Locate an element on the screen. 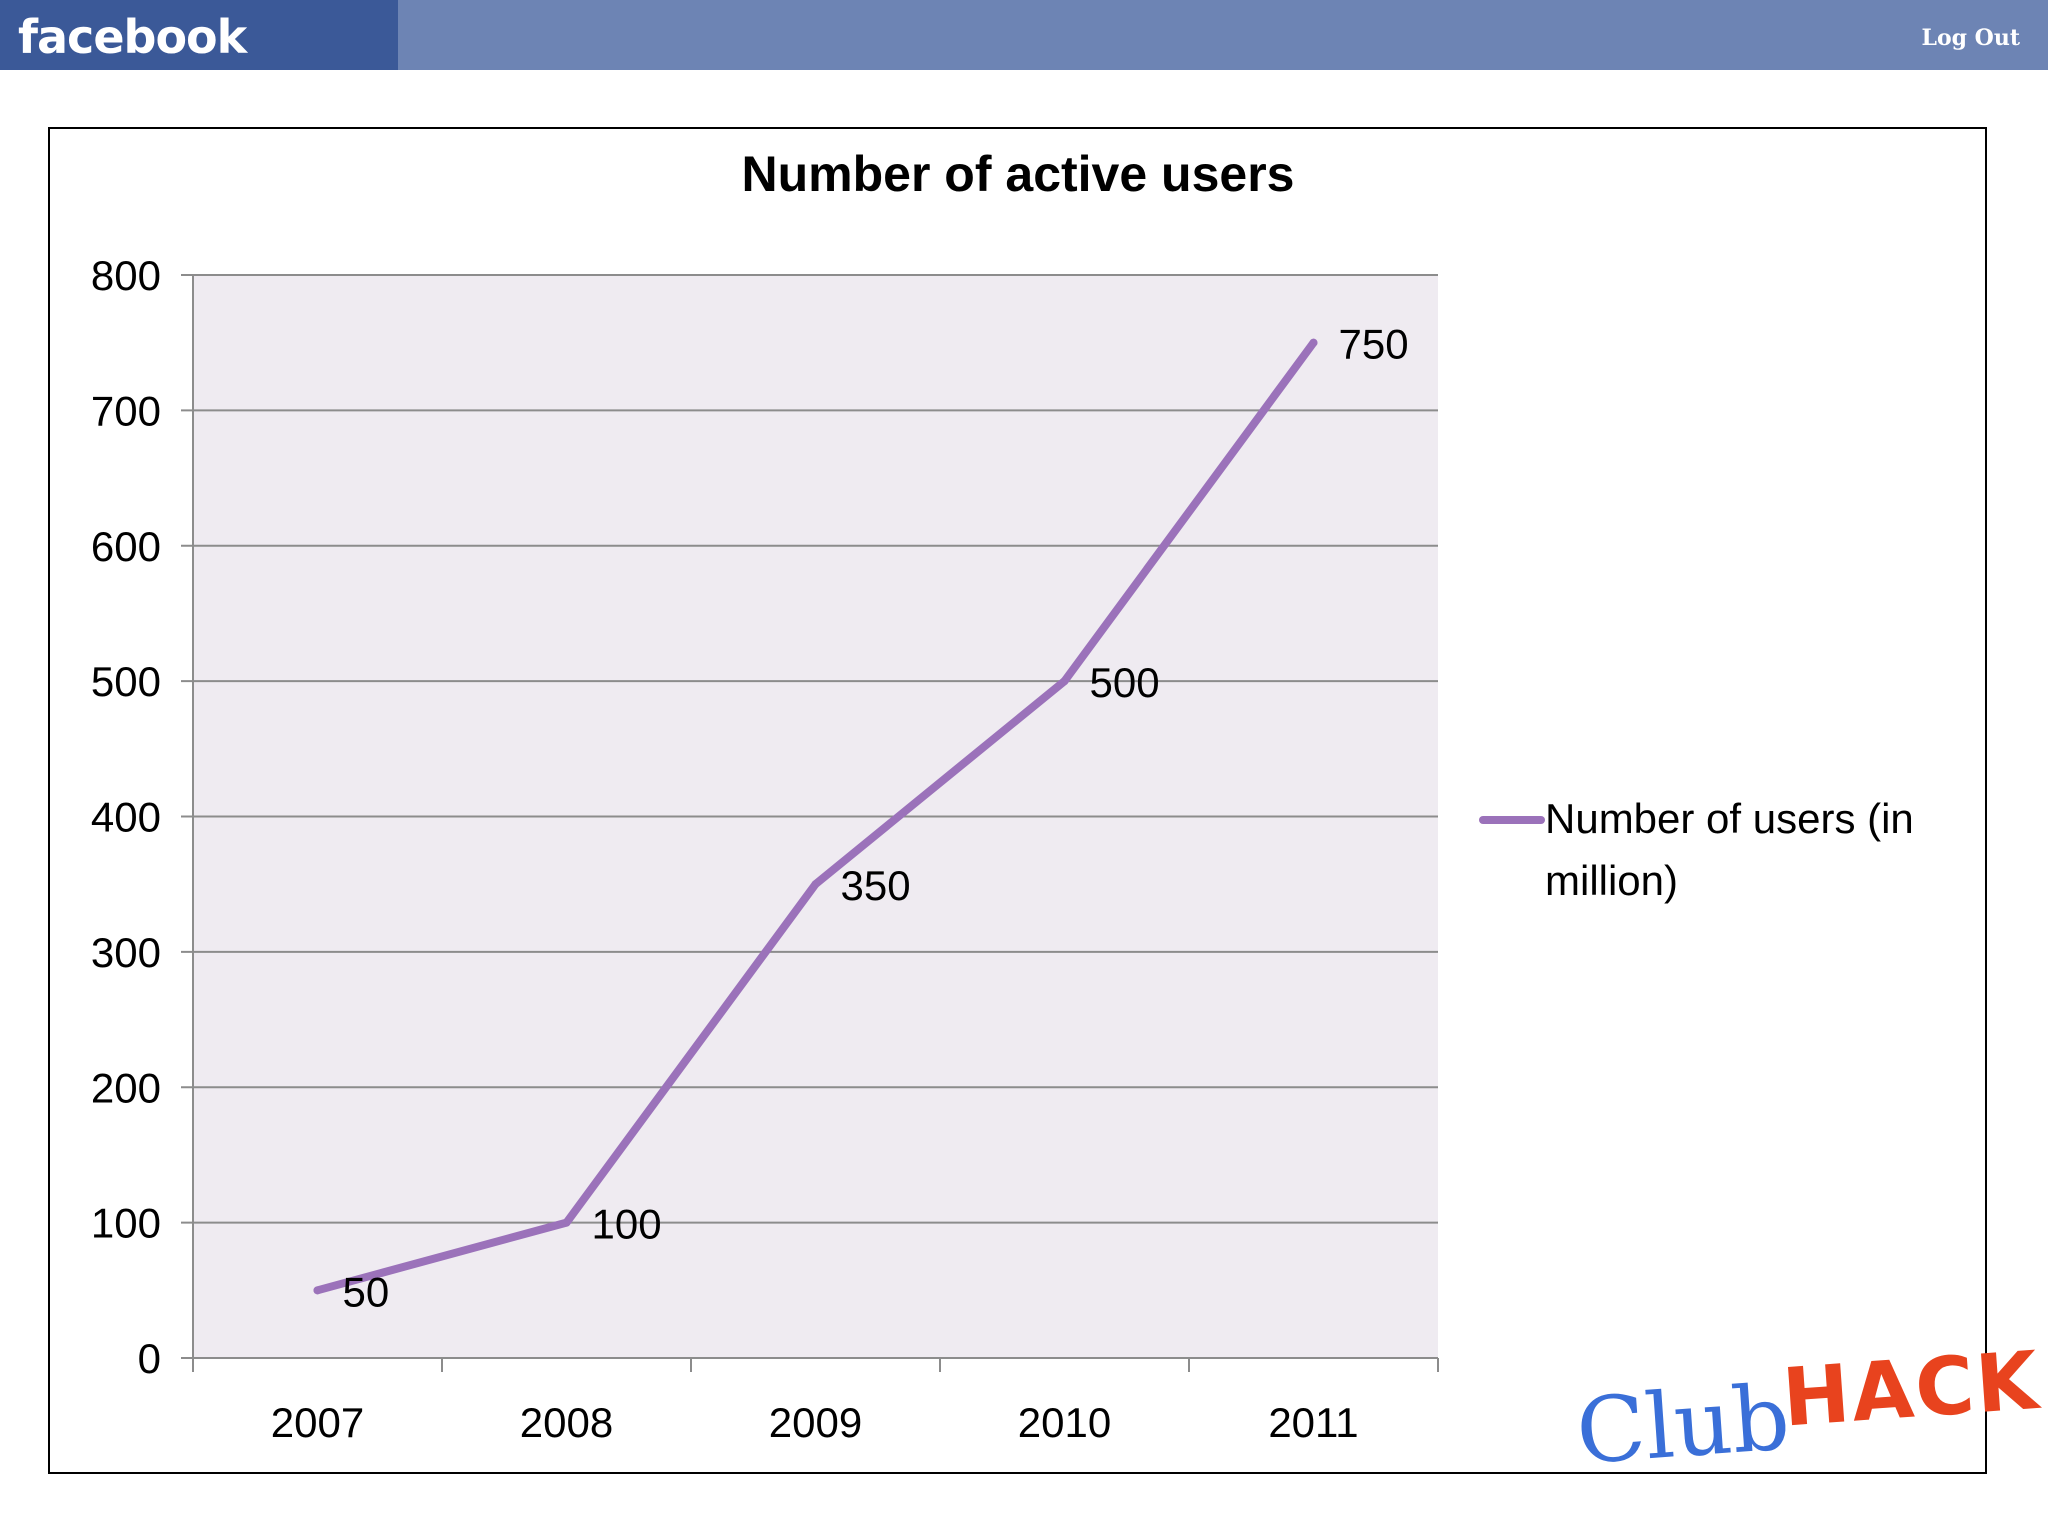 This screenshot has height=1536, width=2048. clubhack-hack-text: HACK is located at coordinates (1911, 1389).